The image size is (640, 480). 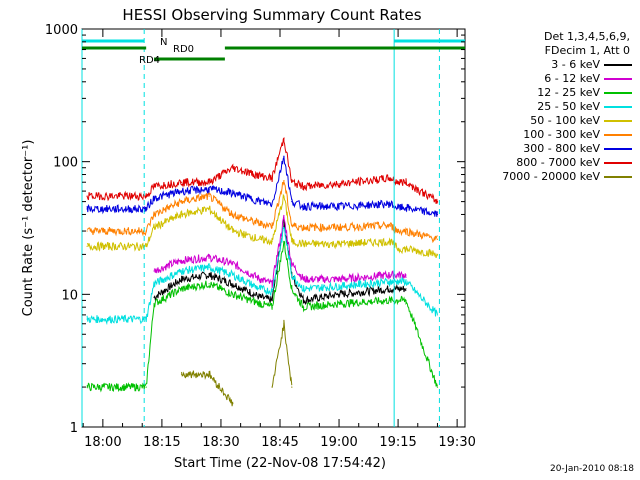 I want to click on y-tick-label: 1000, so click(x=61, y=30).